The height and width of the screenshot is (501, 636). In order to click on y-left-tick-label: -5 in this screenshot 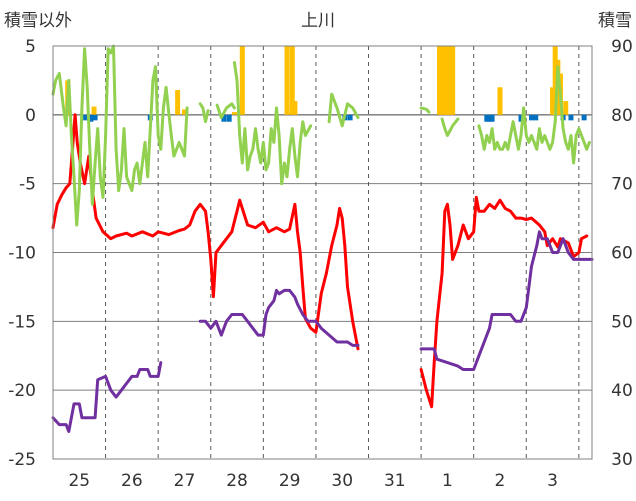, I will do `click(27, 185)`.